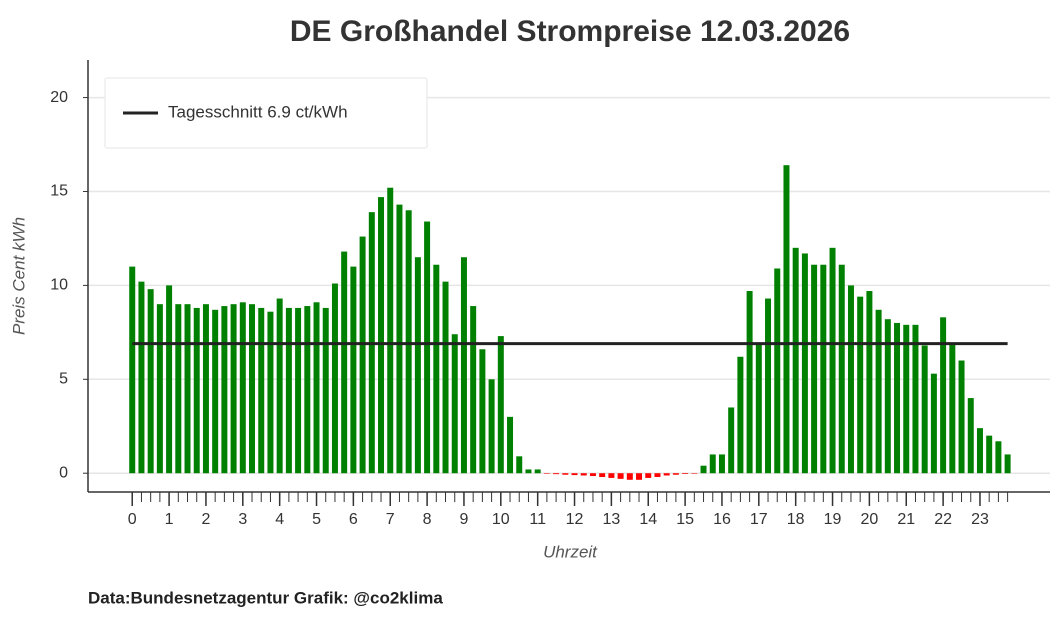 This screenshot has height=617, width=1058. Describe the element at coordinates (575, 519) in the screenshot. I see `x-tick-label: 12` at that location.